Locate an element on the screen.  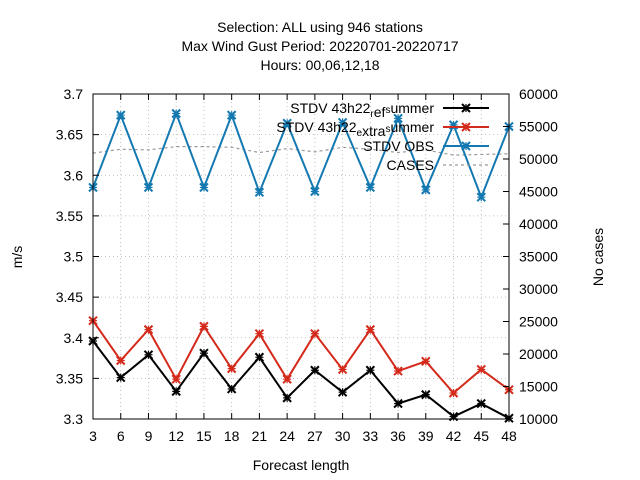
x-tick-label: 45 is located at coordinates (481, 436).